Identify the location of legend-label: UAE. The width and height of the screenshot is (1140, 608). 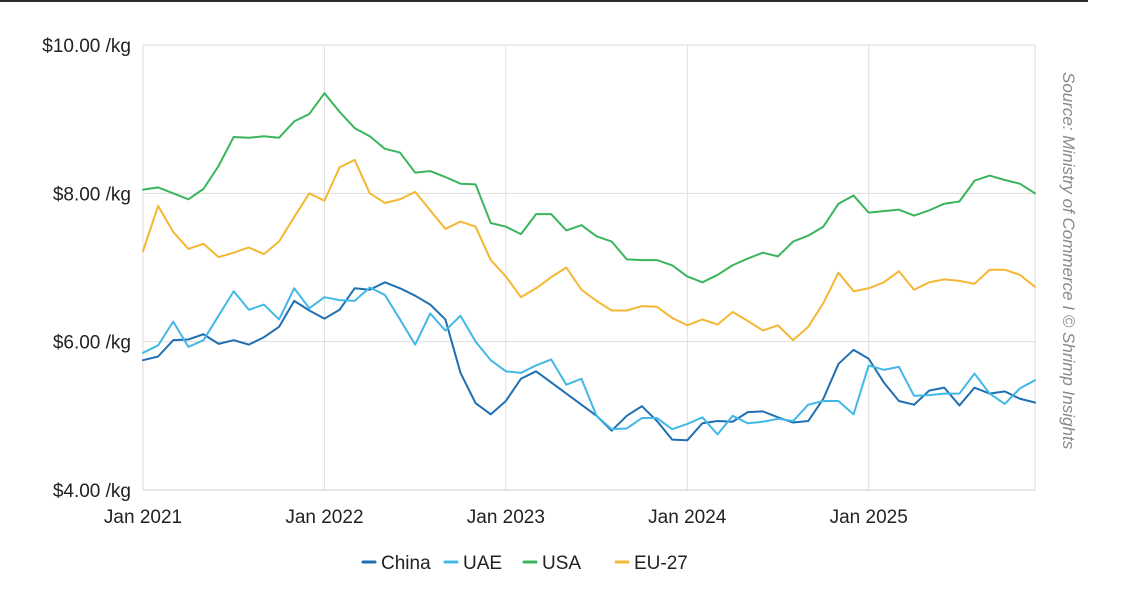
(482, 563).